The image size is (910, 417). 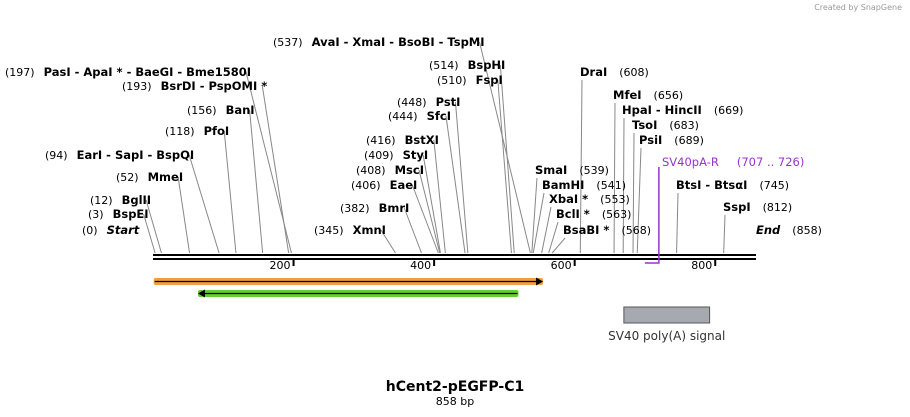 I want to click on site-label: (12) BglII, so click(x=120, y=200).